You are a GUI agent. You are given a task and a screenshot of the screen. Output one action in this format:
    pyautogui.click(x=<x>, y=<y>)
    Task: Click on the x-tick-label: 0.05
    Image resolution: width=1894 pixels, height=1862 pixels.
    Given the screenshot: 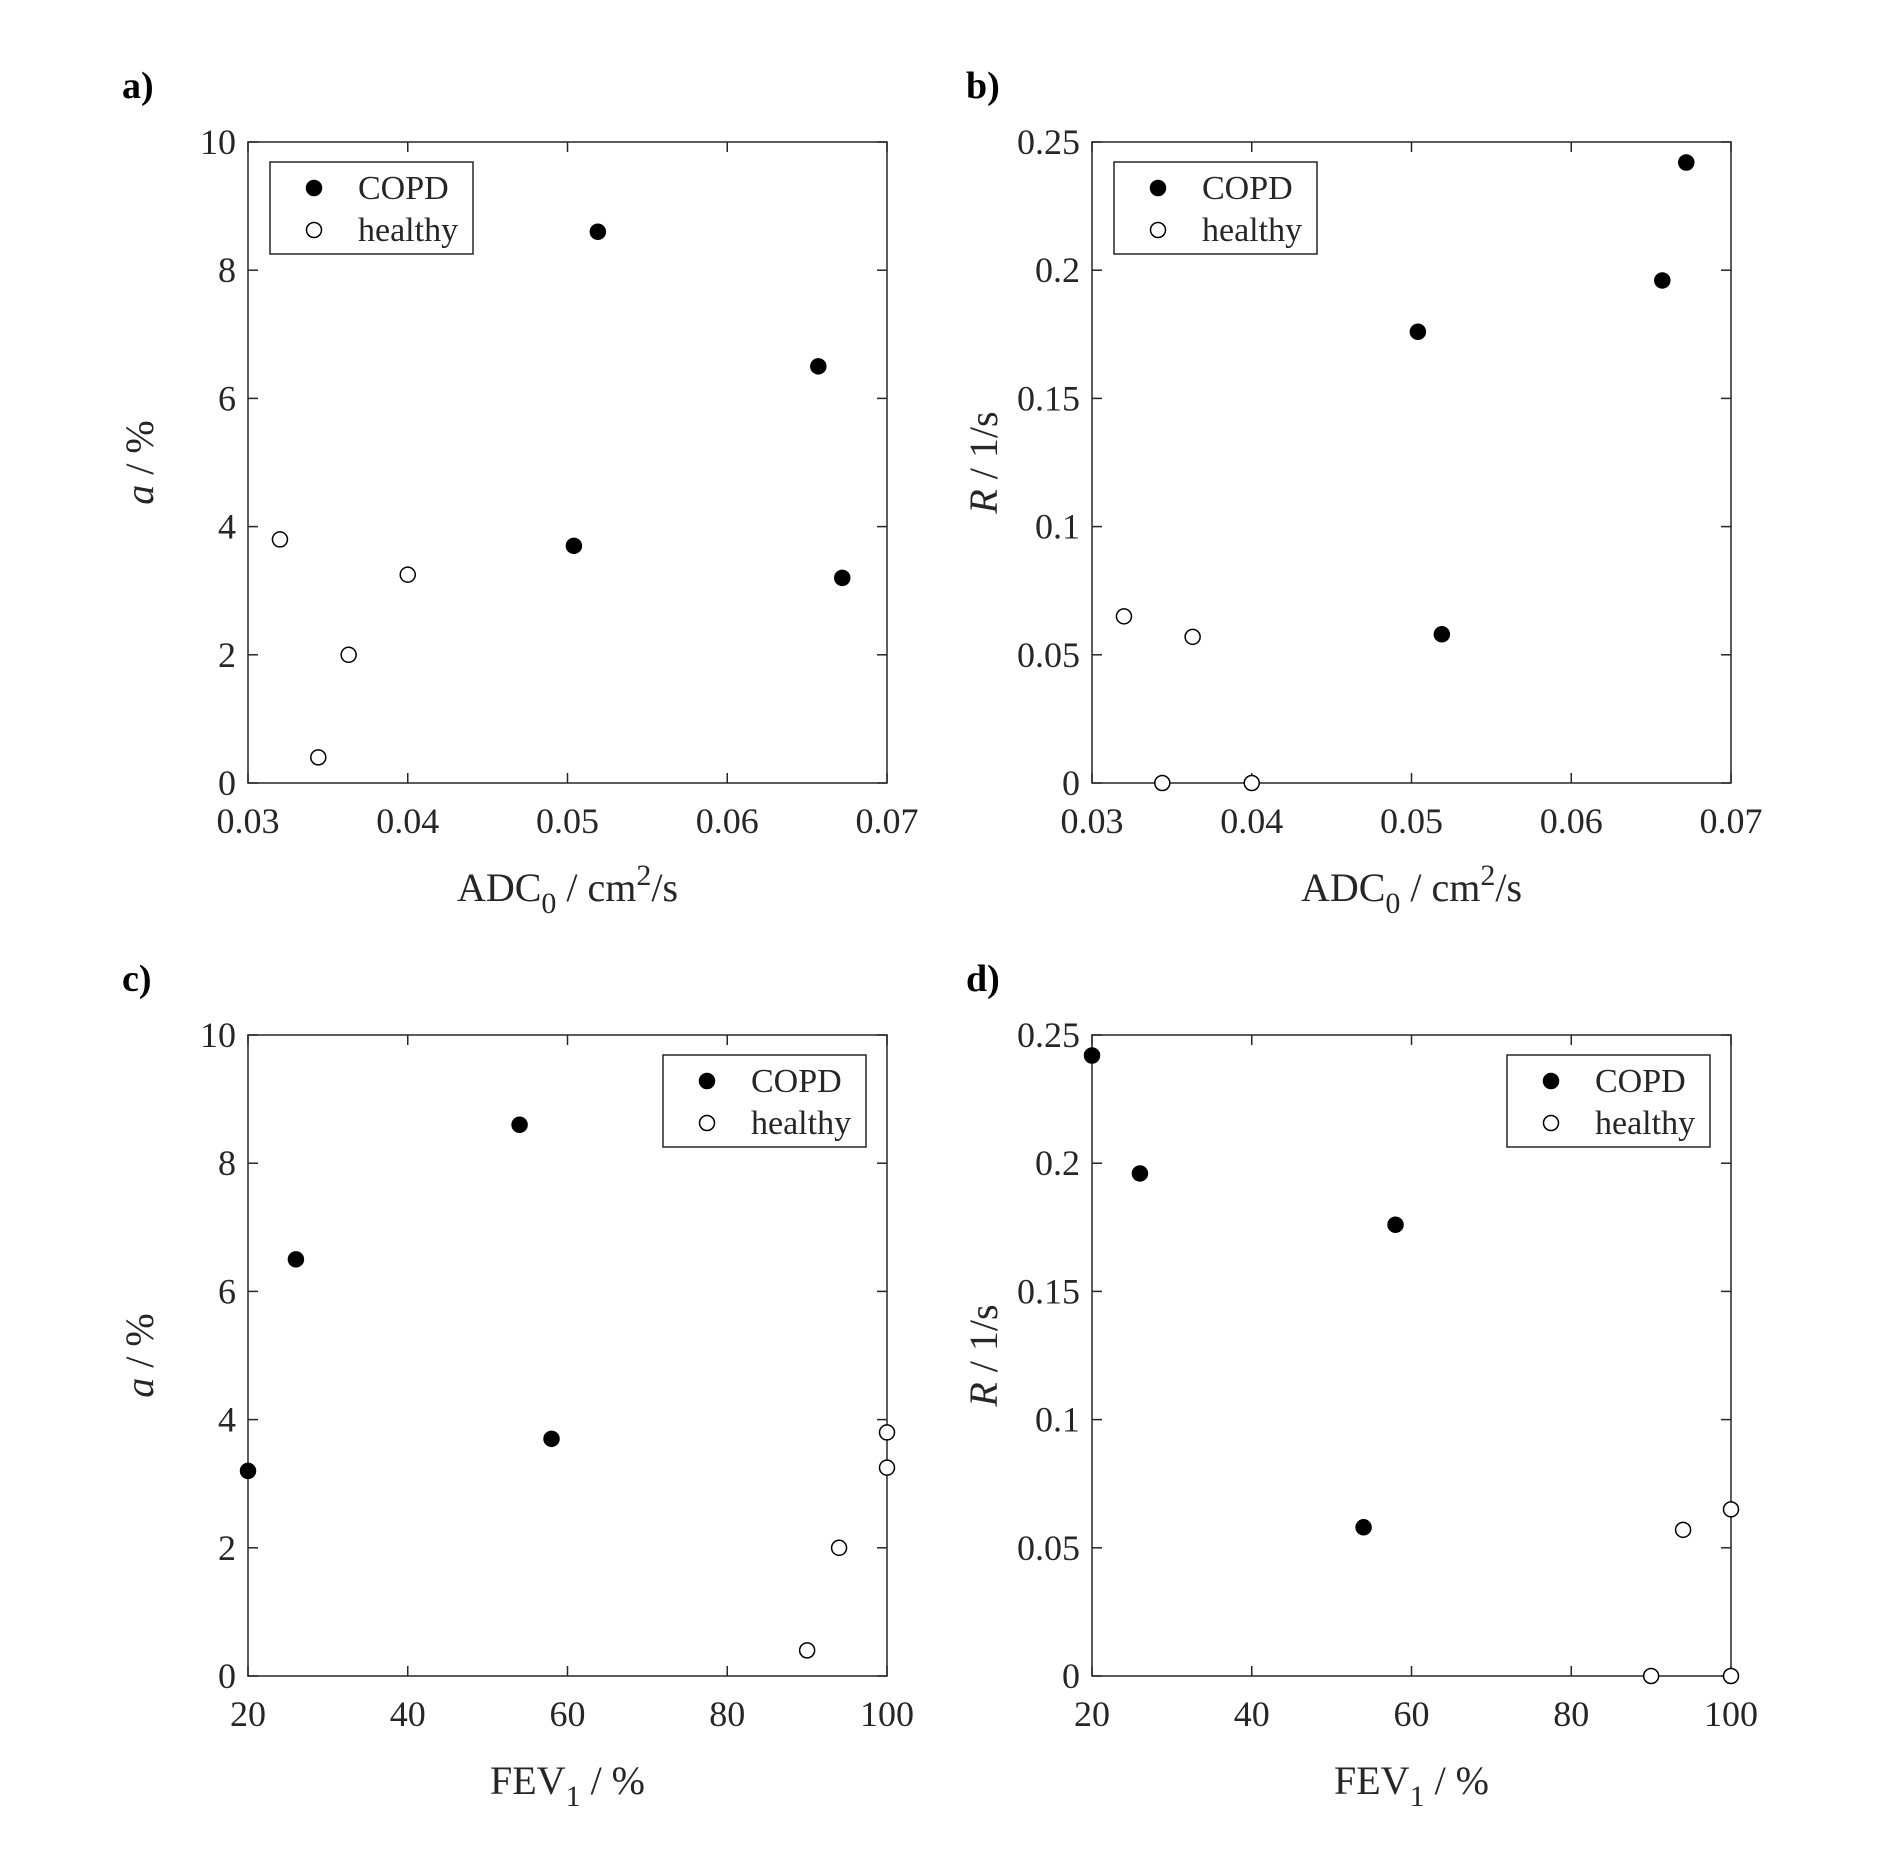 What is the action you would take?
    pyautogui.click(x=1411, y=821)
    